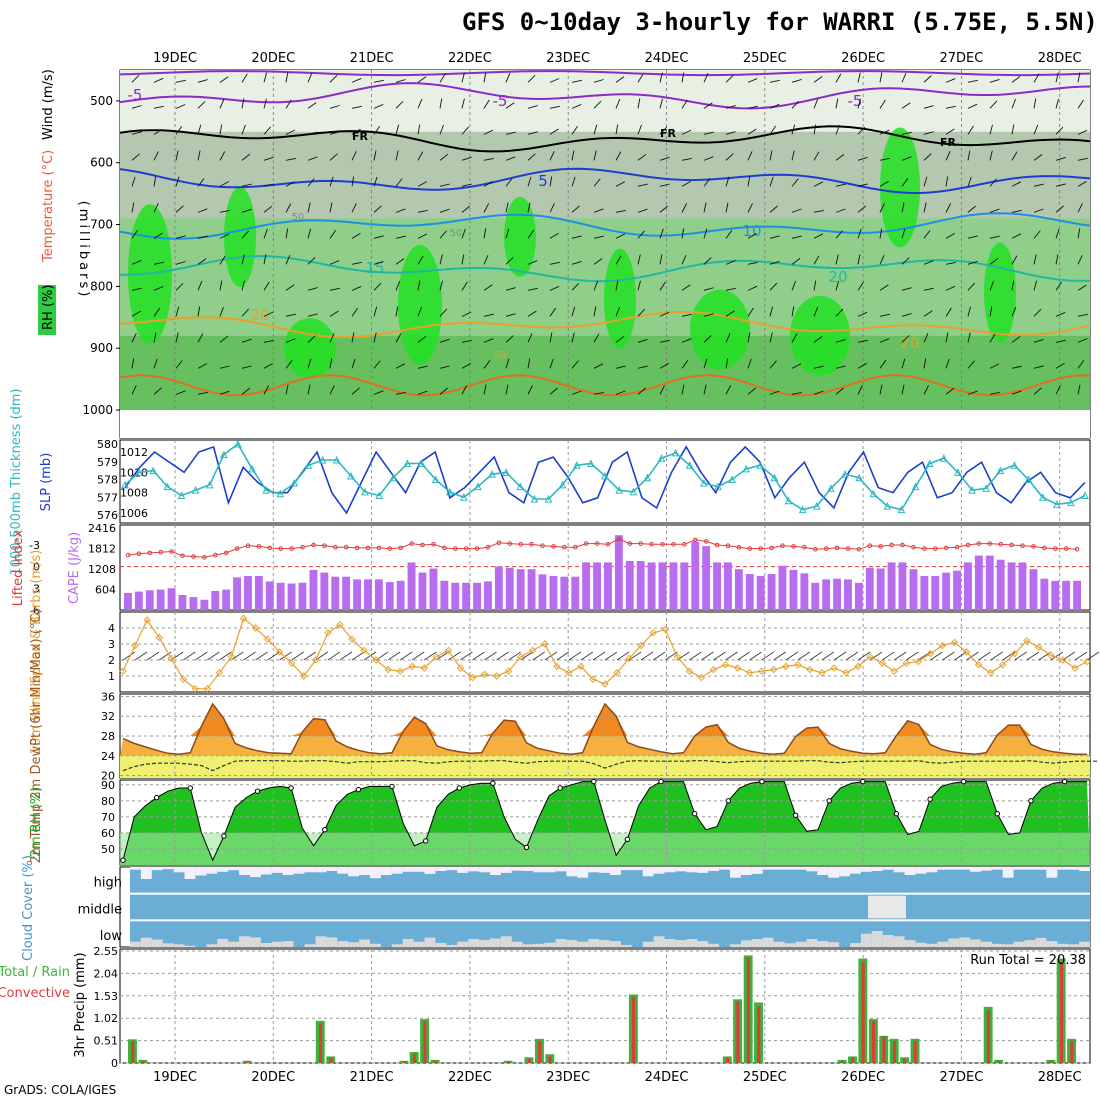  What do you see at coordinates (106, 1018) in the screenshot?
I see `precip-tick: 1.02` at bounding box center [106, 1018].